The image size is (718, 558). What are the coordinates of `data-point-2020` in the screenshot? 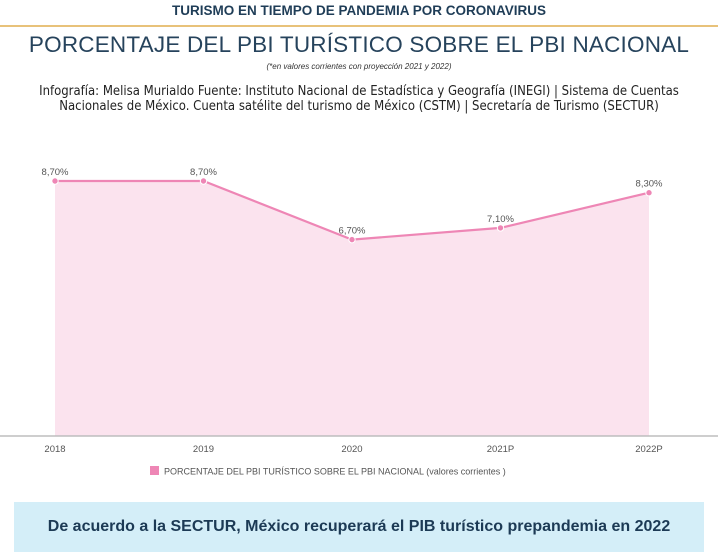 It's located at (352, 239).